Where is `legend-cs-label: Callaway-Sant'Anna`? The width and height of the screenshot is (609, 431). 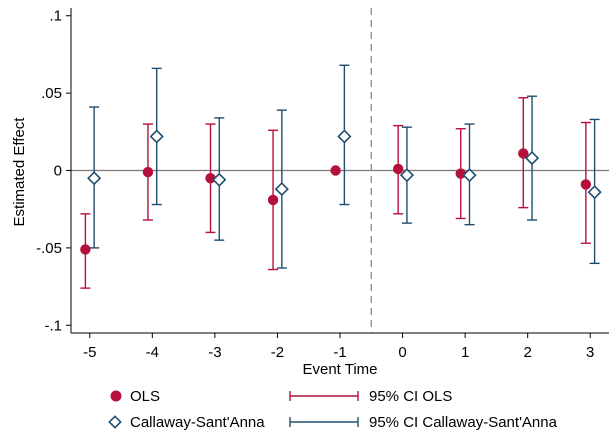
legend-cs-label: Callaway-Sant'Anna is located at coordinates (197, 422).